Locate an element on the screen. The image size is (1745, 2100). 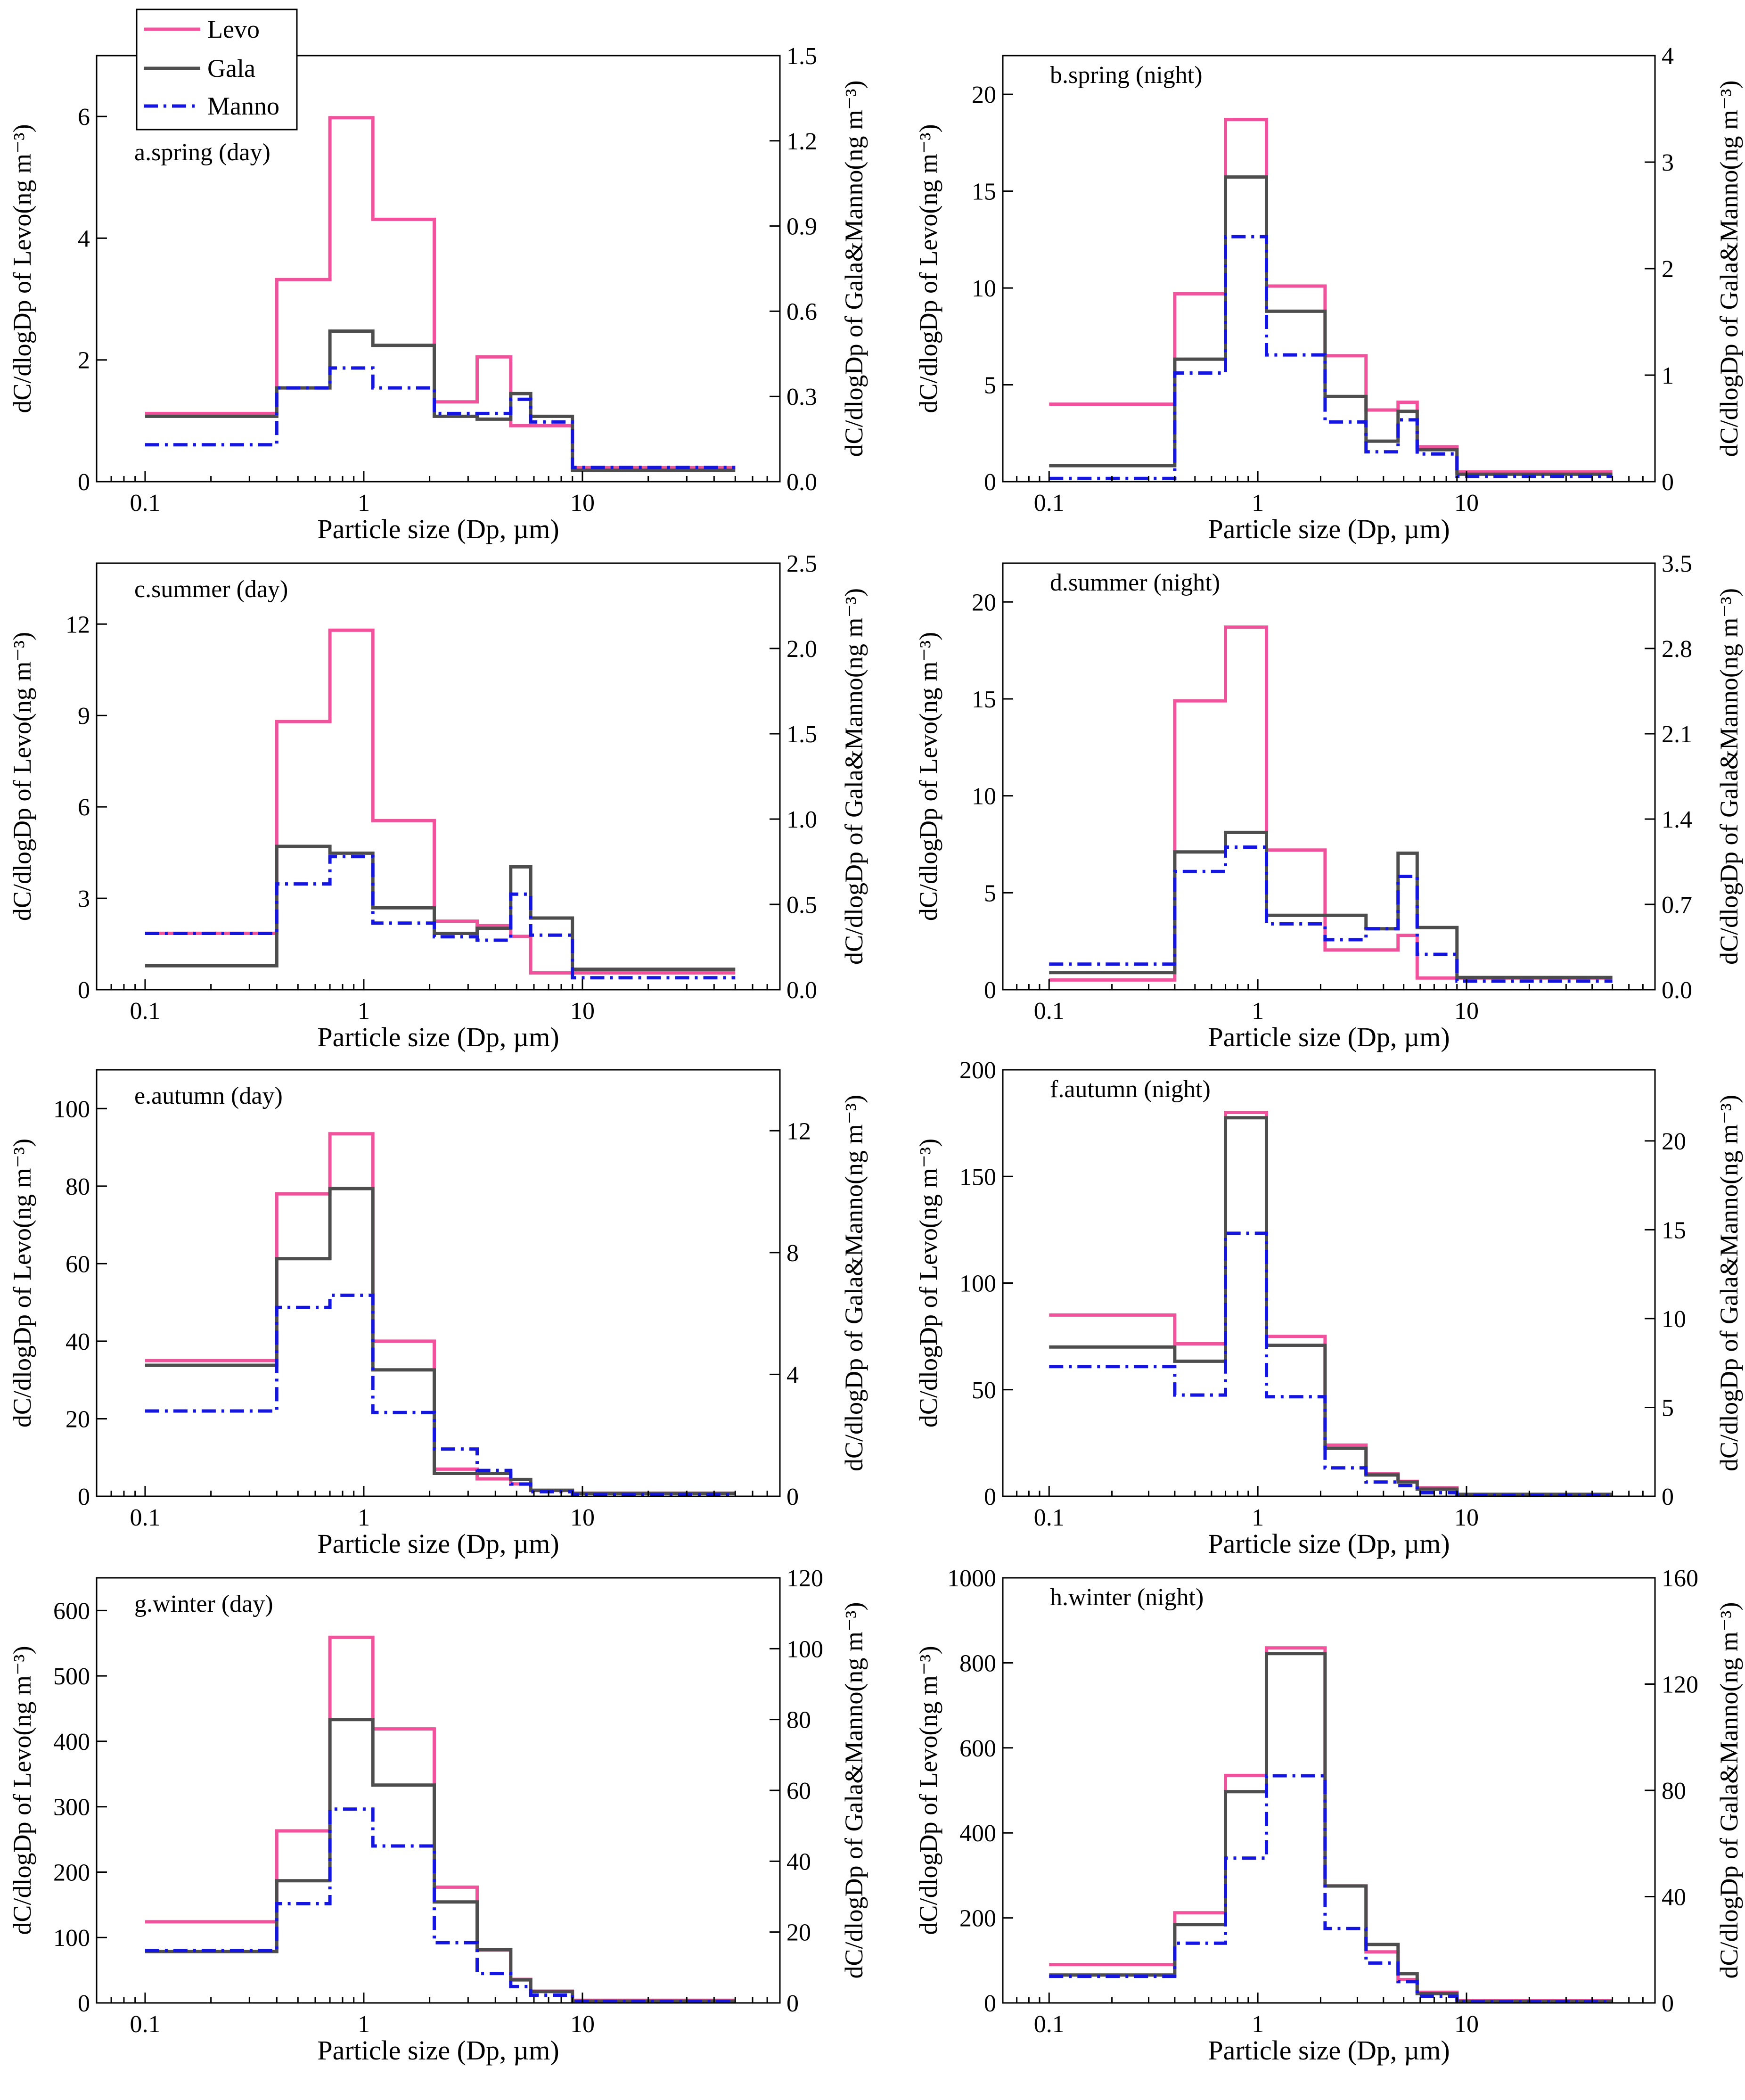
y-left-tick-label: 2 is located at coordinates (84, 360).